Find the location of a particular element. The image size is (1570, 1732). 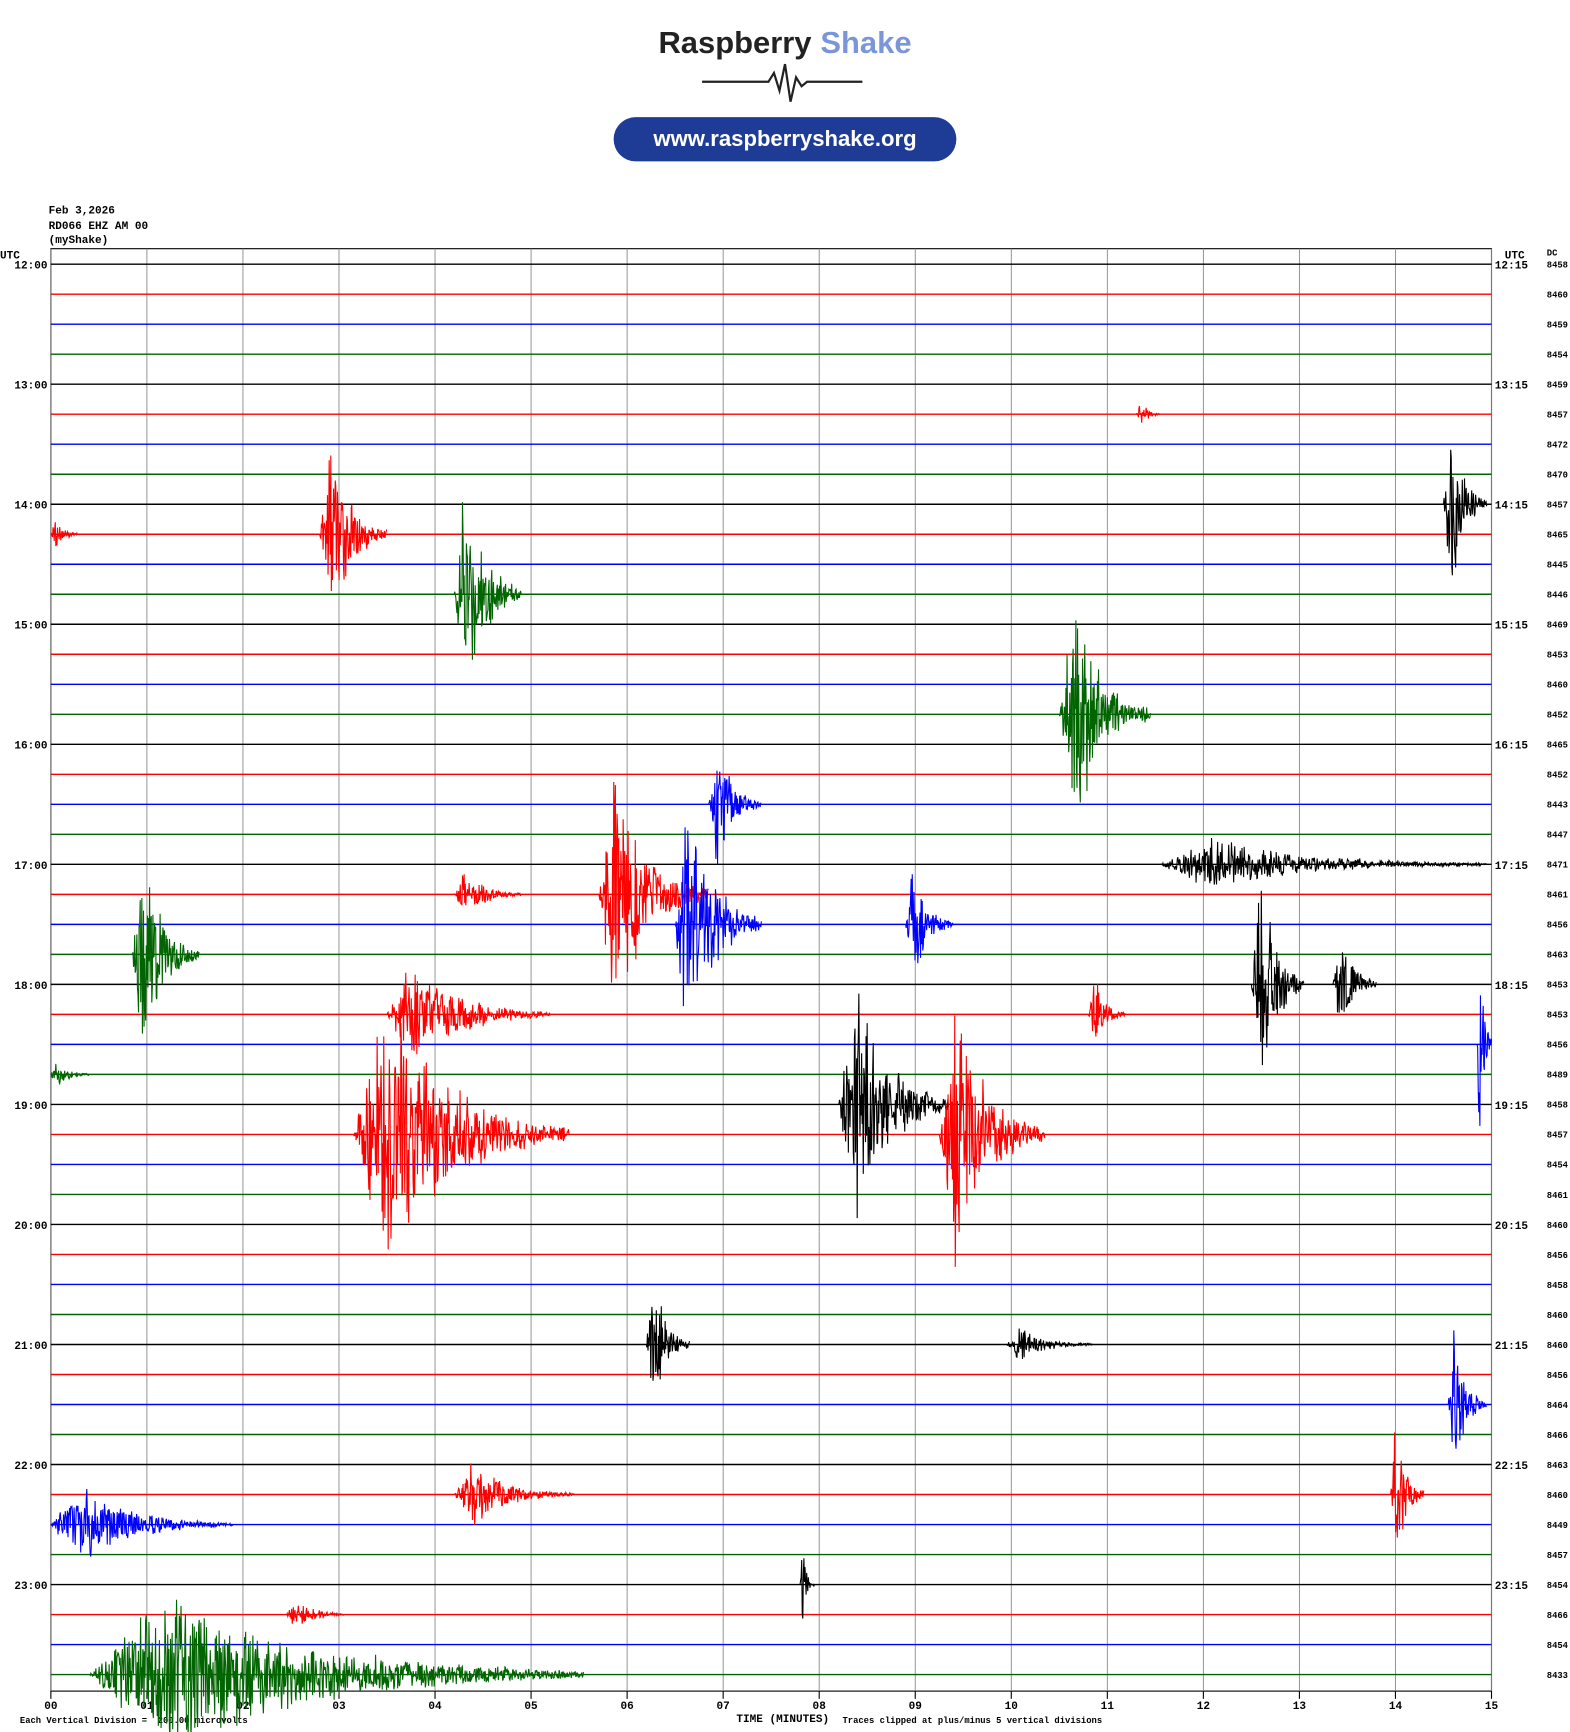

date: Feb 3,2026 is located at coordinates (82, 211).